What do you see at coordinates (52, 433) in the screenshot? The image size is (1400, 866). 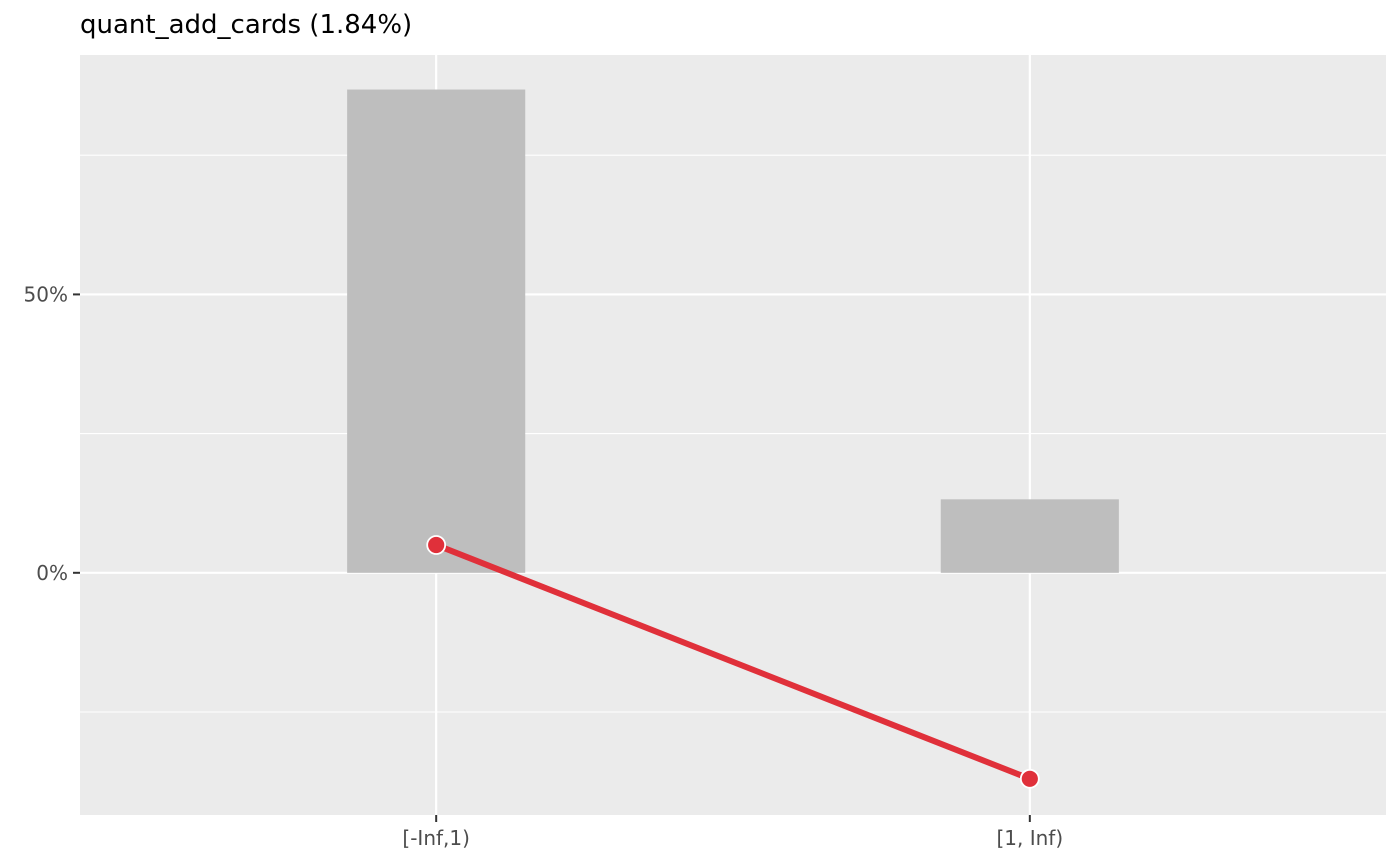 I see `y-axis: 0% 50%` at bounding box center [52, 433].